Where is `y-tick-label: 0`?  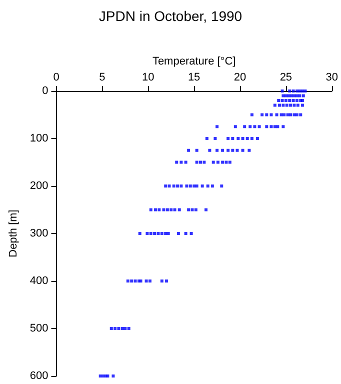
y-tick-label: 0 is located at coordinates (45, 91).